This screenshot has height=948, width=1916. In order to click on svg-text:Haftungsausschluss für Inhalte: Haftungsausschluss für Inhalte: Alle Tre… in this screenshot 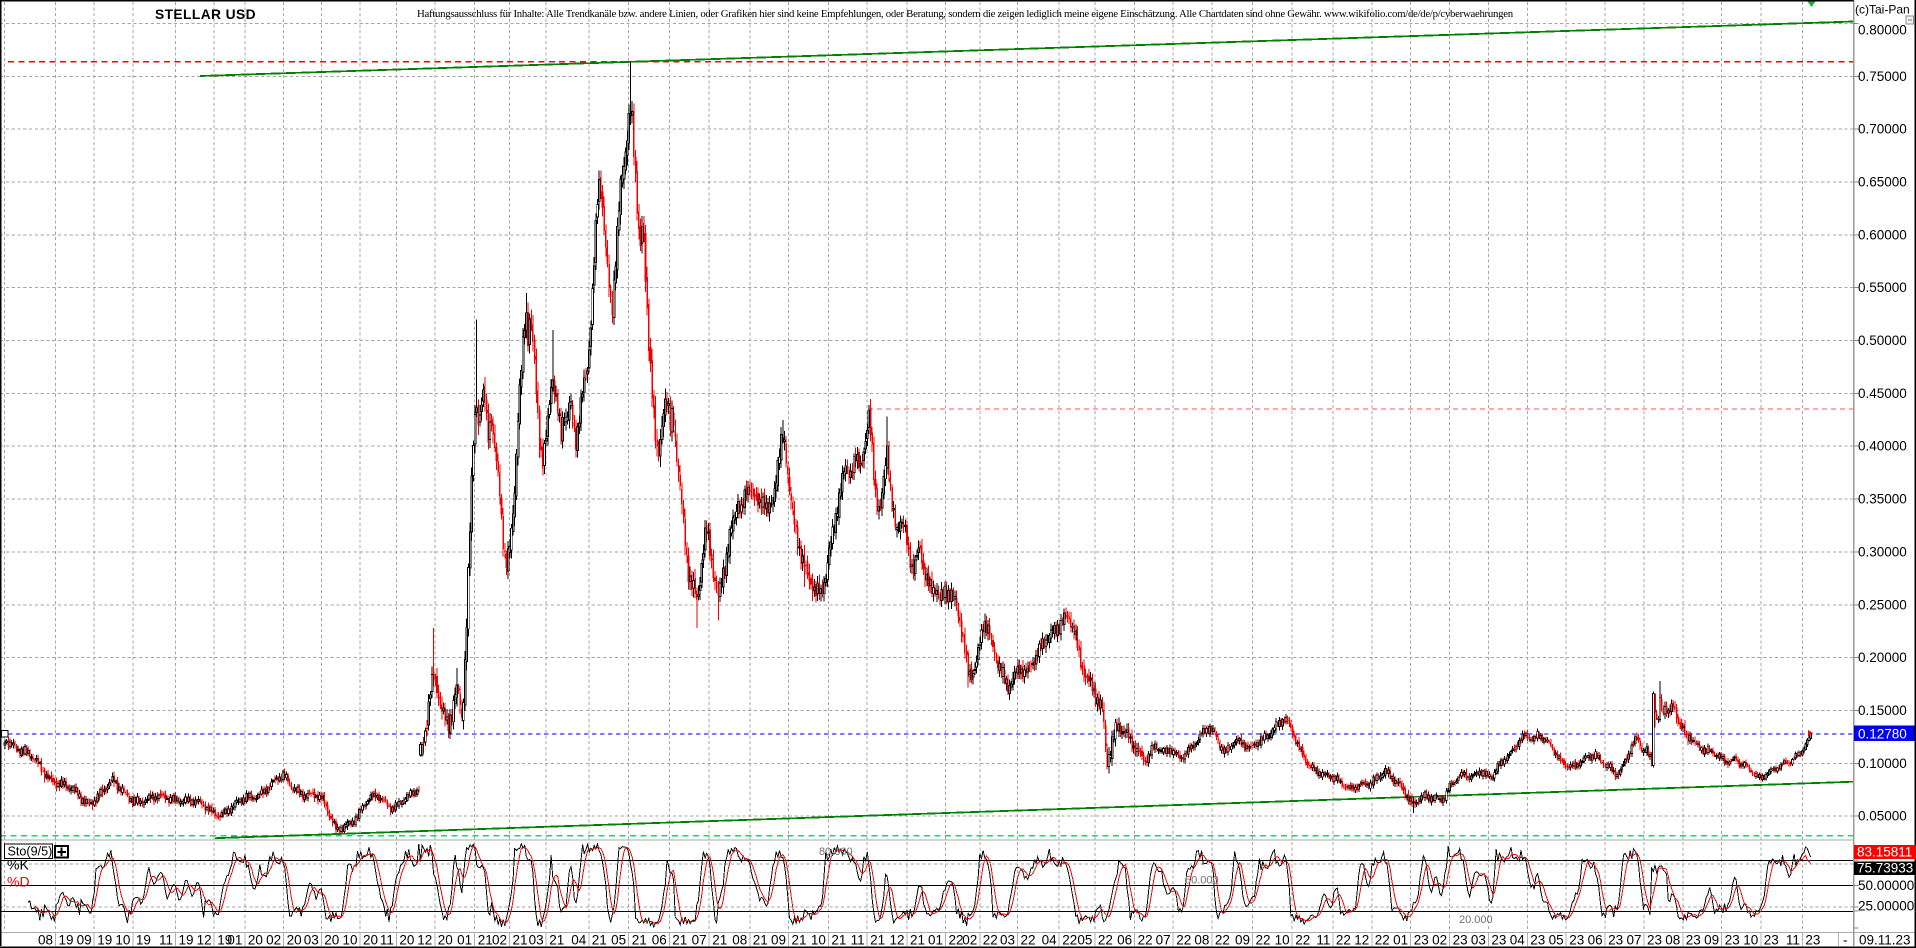, I will do `click(965, 14)`.